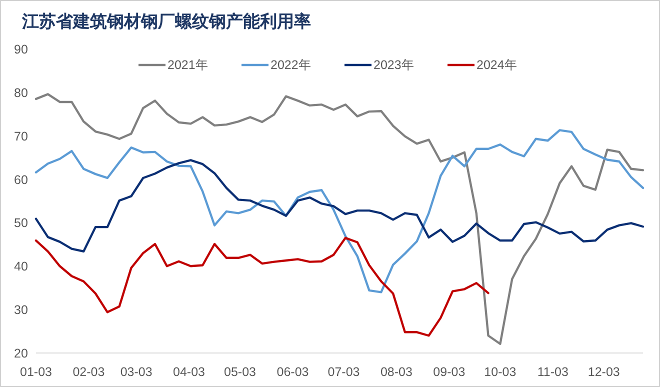 The height and width of the screenshot is (387, 660). What do you see at coordinates (344, 372) in the screenshot?
I see `x-tick-label: 07-03` at bounding box center [344, 372].